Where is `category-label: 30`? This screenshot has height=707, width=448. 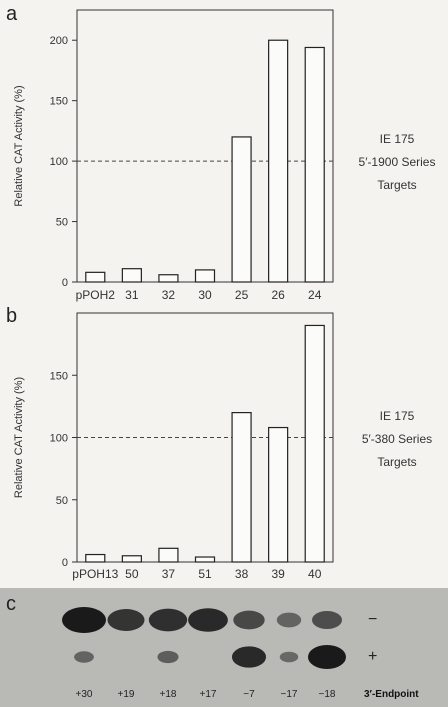
category-label: 30 is located at coordinates (205, 295).